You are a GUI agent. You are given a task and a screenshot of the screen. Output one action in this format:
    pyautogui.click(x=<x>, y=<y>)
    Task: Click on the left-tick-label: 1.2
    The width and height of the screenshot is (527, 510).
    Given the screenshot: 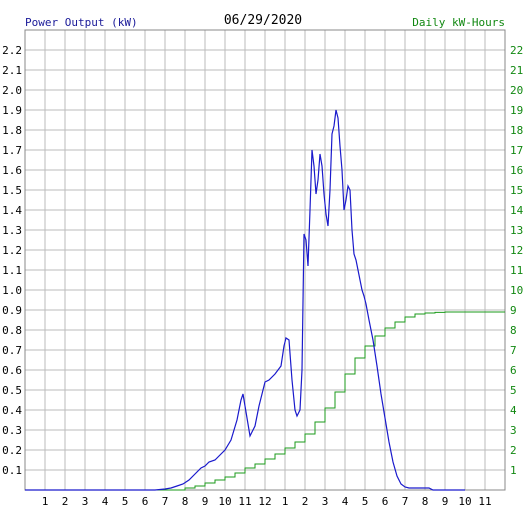 What is the action you would take?
    pyautogui.click(x=12, y=250)
    